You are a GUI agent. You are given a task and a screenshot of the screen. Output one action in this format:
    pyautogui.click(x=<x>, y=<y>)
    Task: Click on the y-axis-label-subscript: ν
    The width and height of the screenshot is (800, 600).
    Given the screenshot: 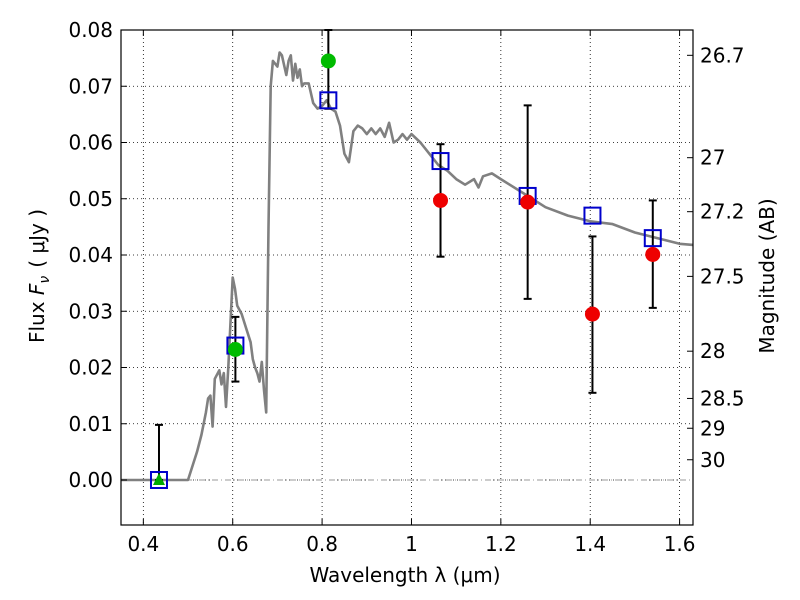 What is the action you would take?
    pyautogui.click(x=45, y=280)
    